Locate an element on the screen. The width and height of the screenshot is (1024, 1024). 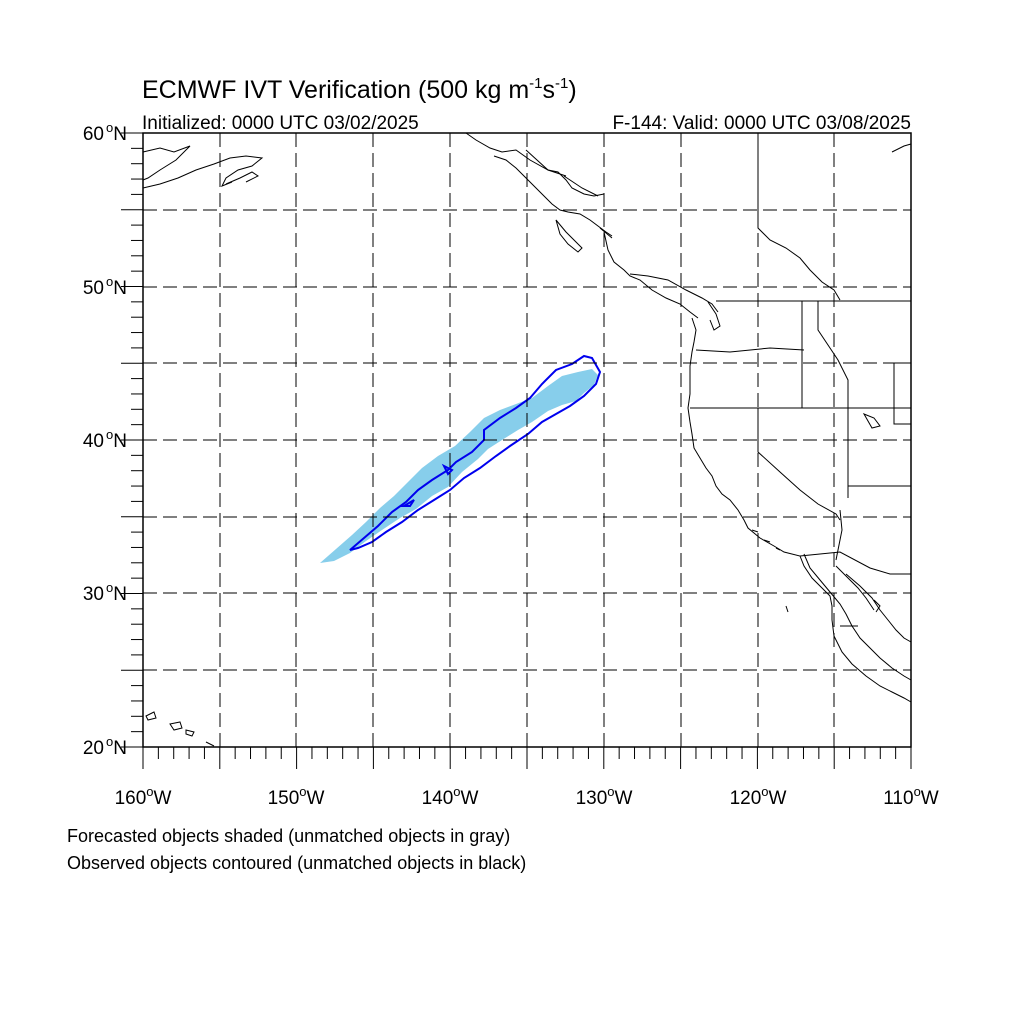
lat-label: 60 is located at coordinates (93, 134).